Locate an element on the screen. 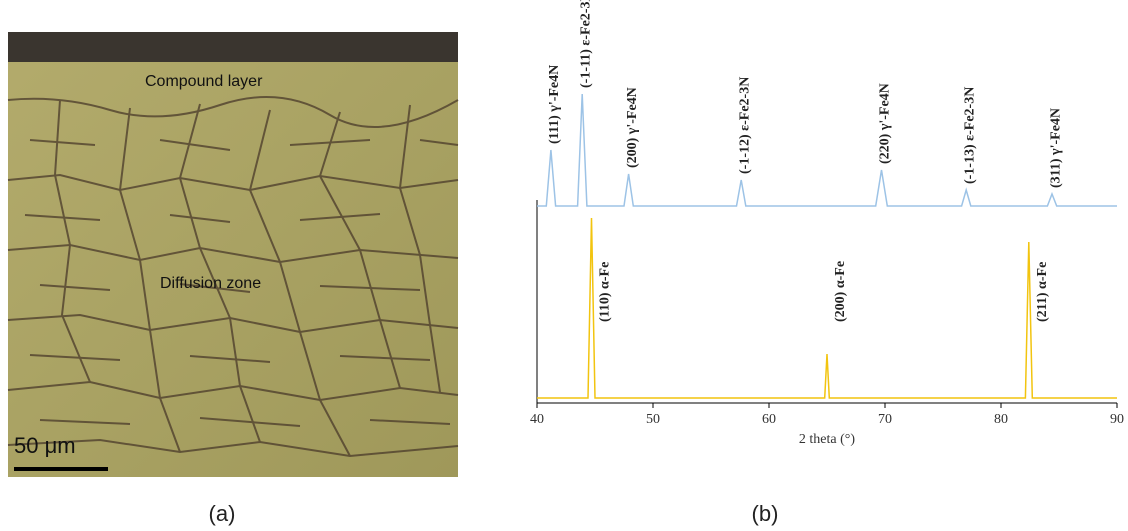 The height and width of the screenshot is (531, 1128). x-tick-label: 50 is located at coordinates (653, 419).